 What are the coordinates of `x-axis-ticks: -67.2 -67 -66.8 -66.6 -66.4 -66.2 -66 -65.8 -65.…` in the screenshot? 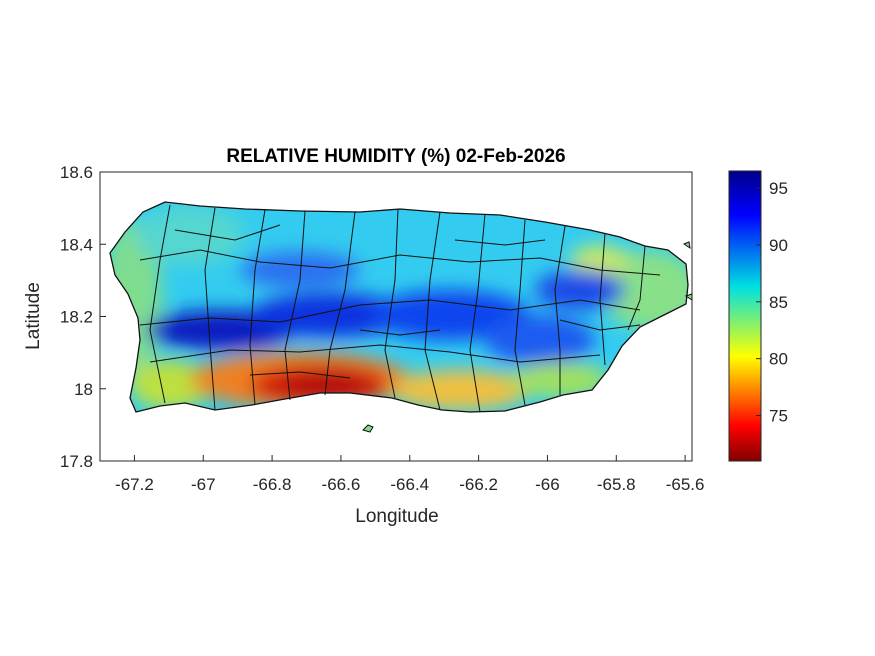 It's located at (409, 474).